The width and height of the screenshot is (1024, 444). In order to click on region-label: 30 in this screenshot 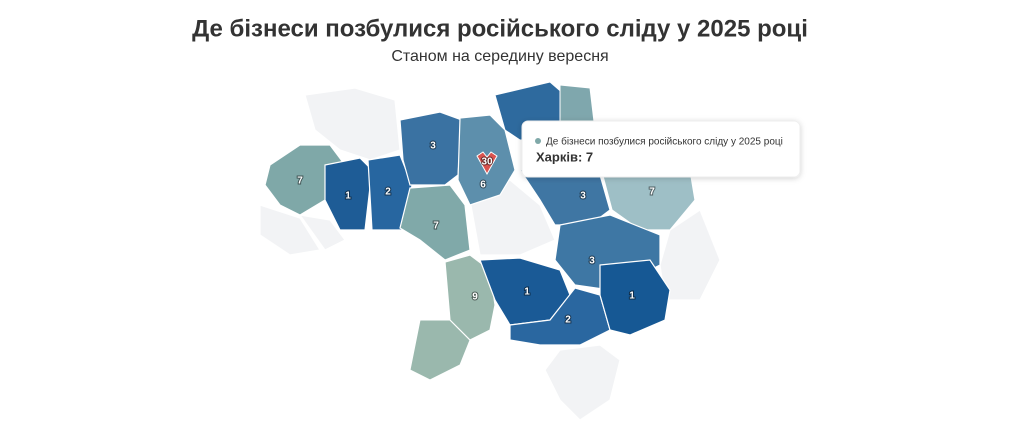, I will do `click(487, 162)`.